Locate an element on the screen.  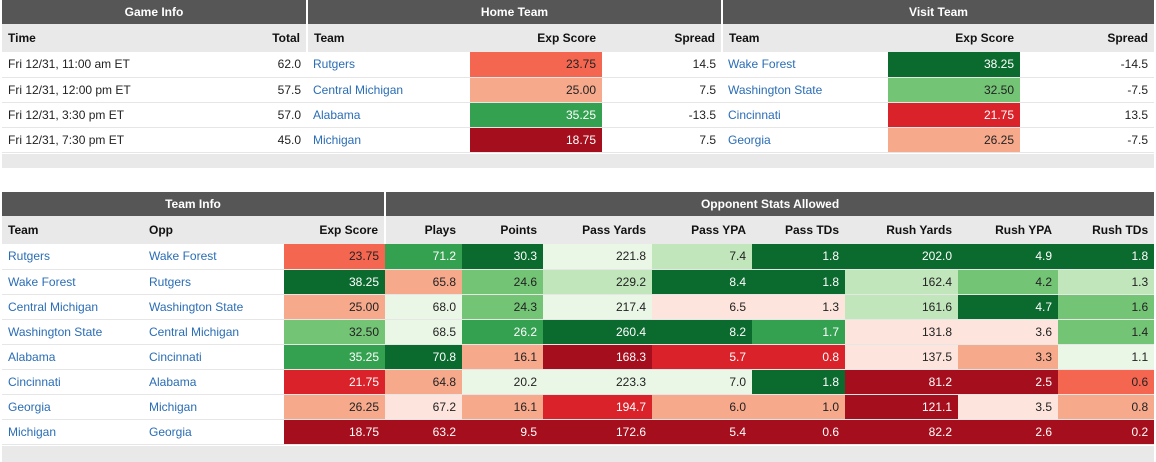
stat-rush-tds: 1.3 is located at coordinates (1106, 282).